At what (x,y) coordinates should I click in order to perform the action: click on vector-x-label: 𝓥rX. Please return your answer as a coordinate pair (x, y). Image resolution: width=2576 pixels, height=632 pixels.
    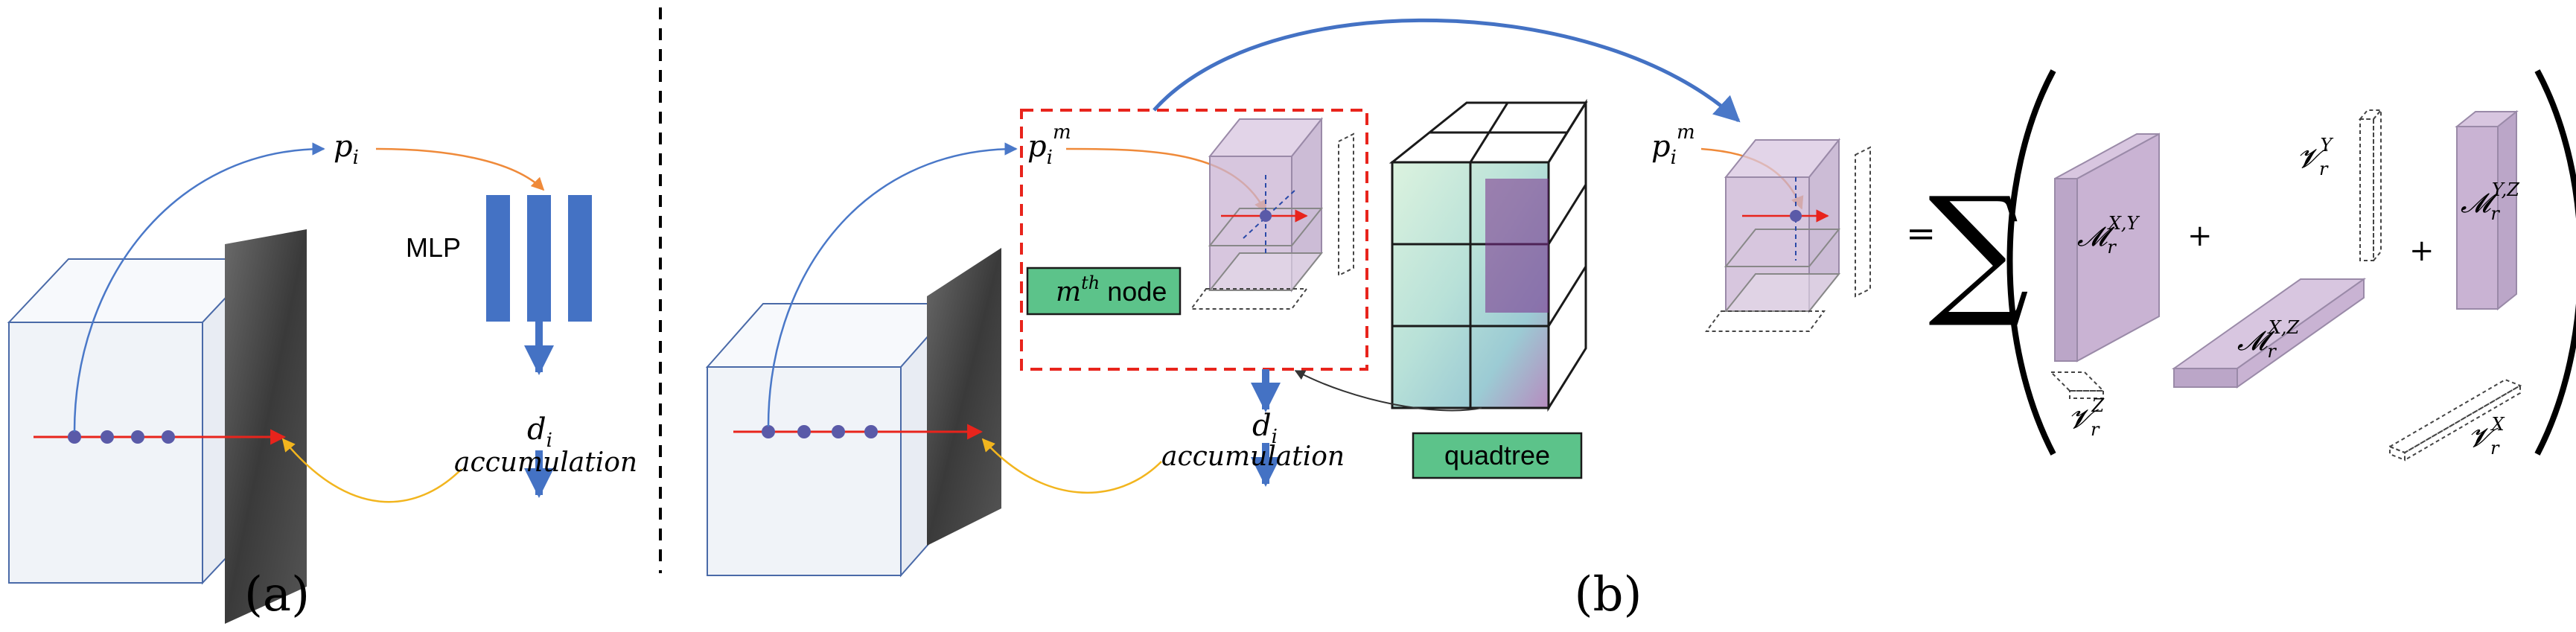
    Looking at the image, I should click on (2486, 436).